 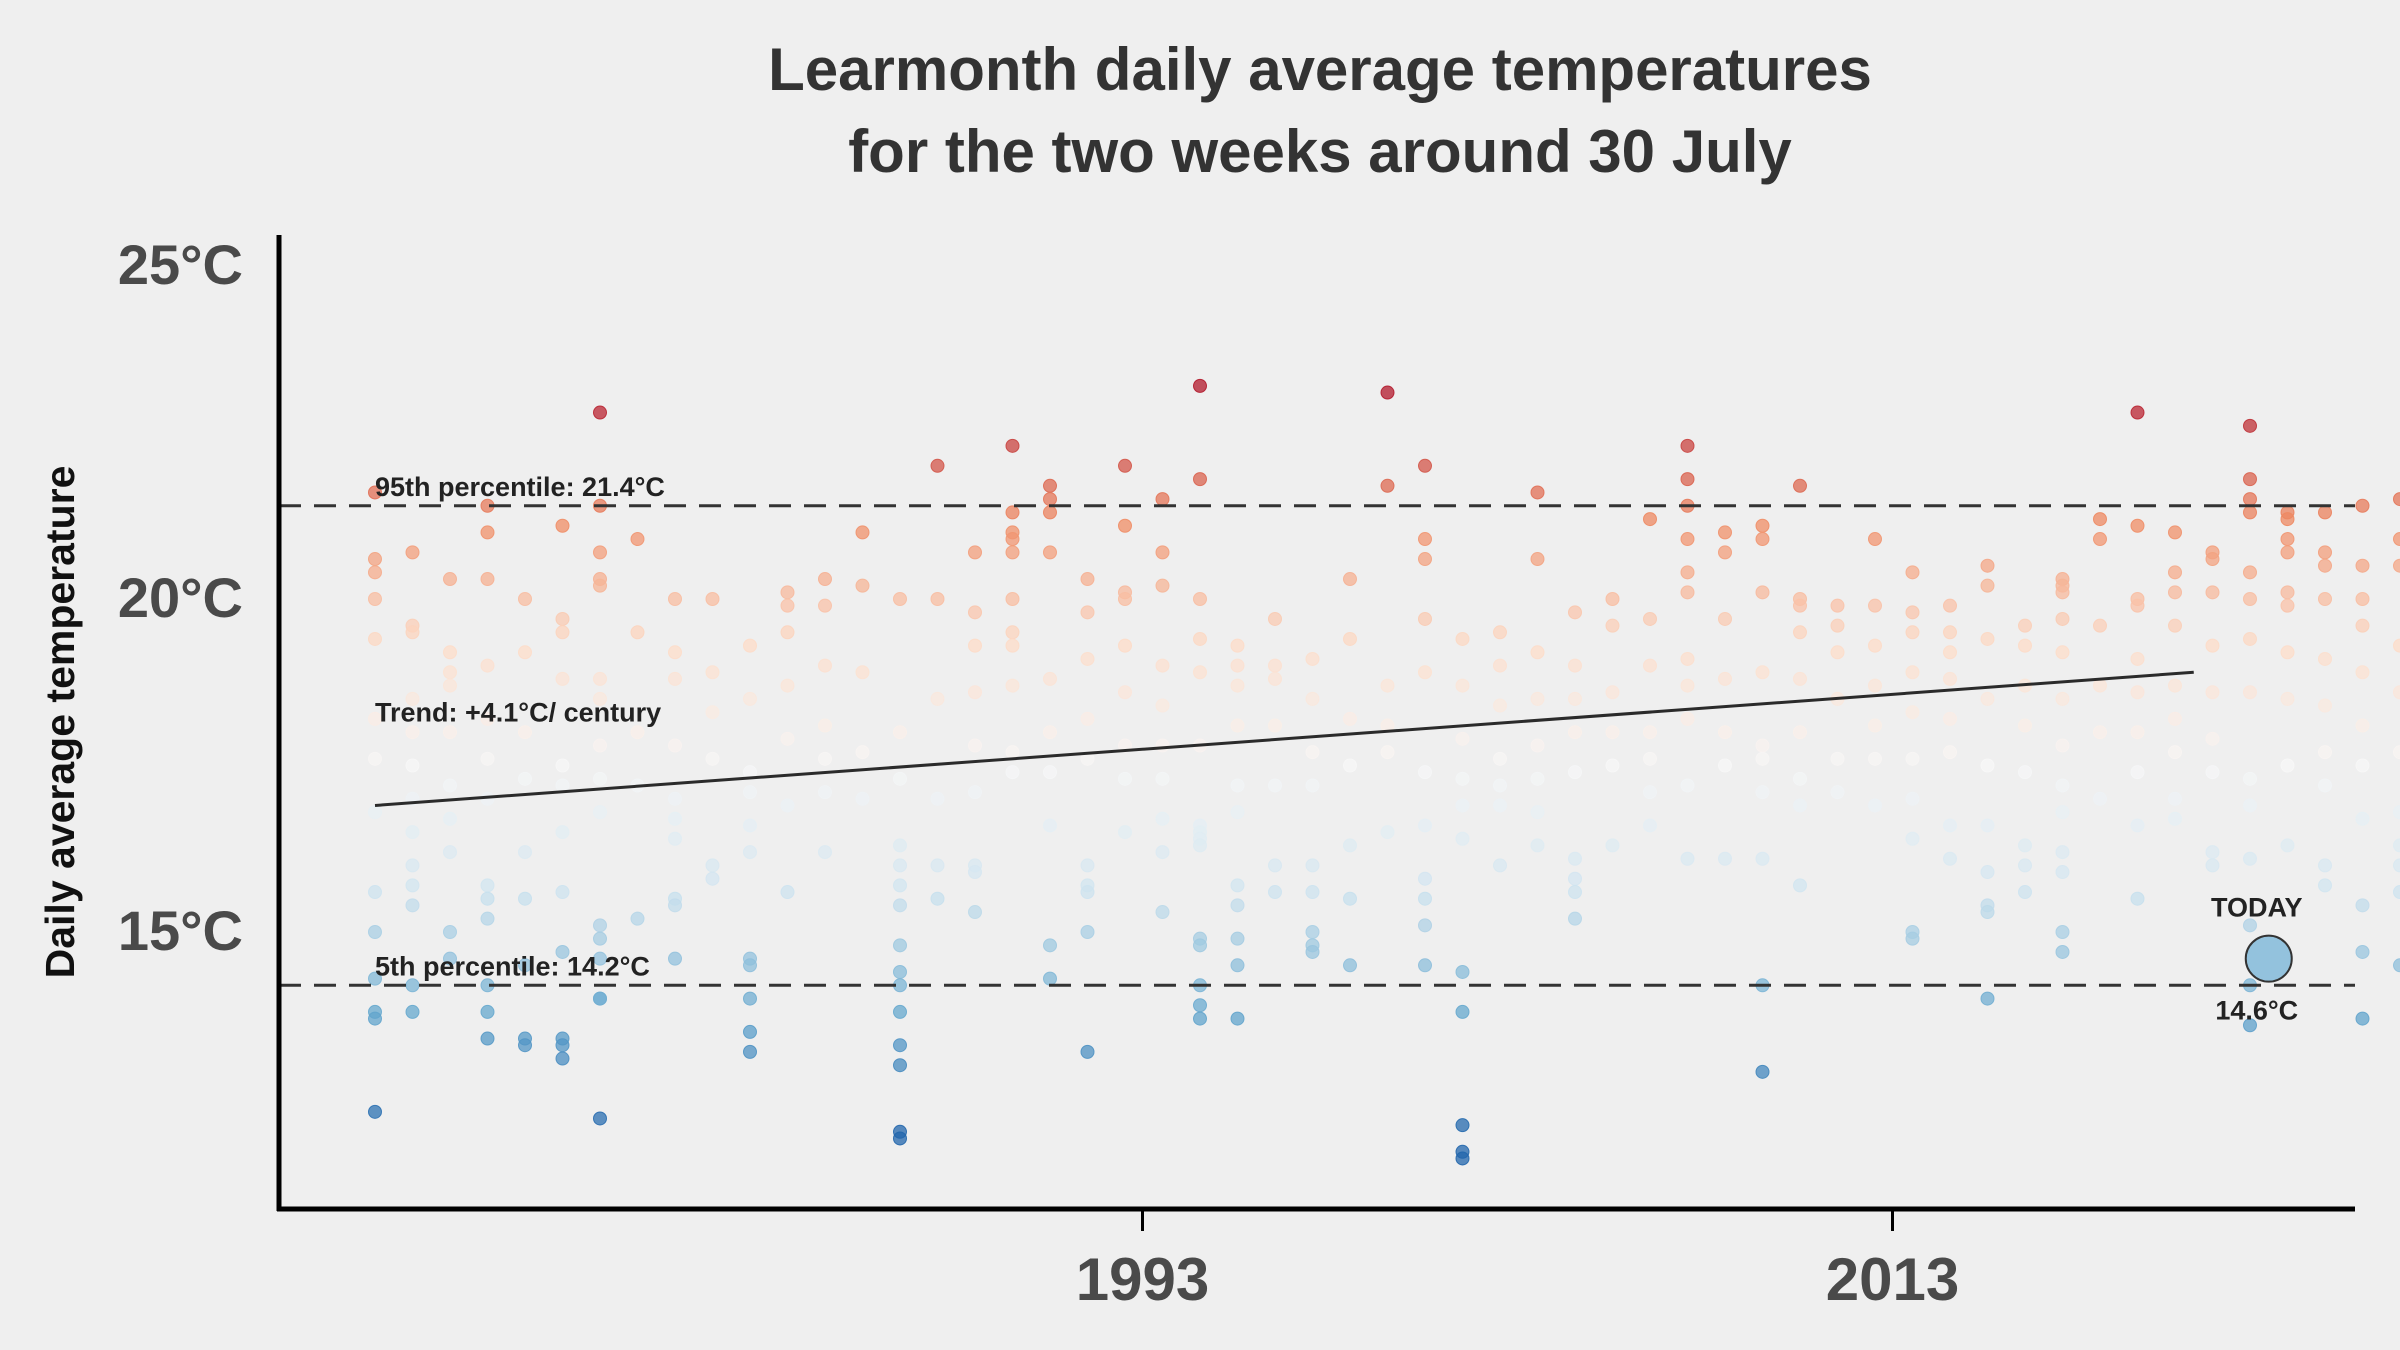 What do you see at coordinates (1142, 1279) in the screenshot?
I see `x-tick-label: 1993` at bounding box center [1142, 1279].